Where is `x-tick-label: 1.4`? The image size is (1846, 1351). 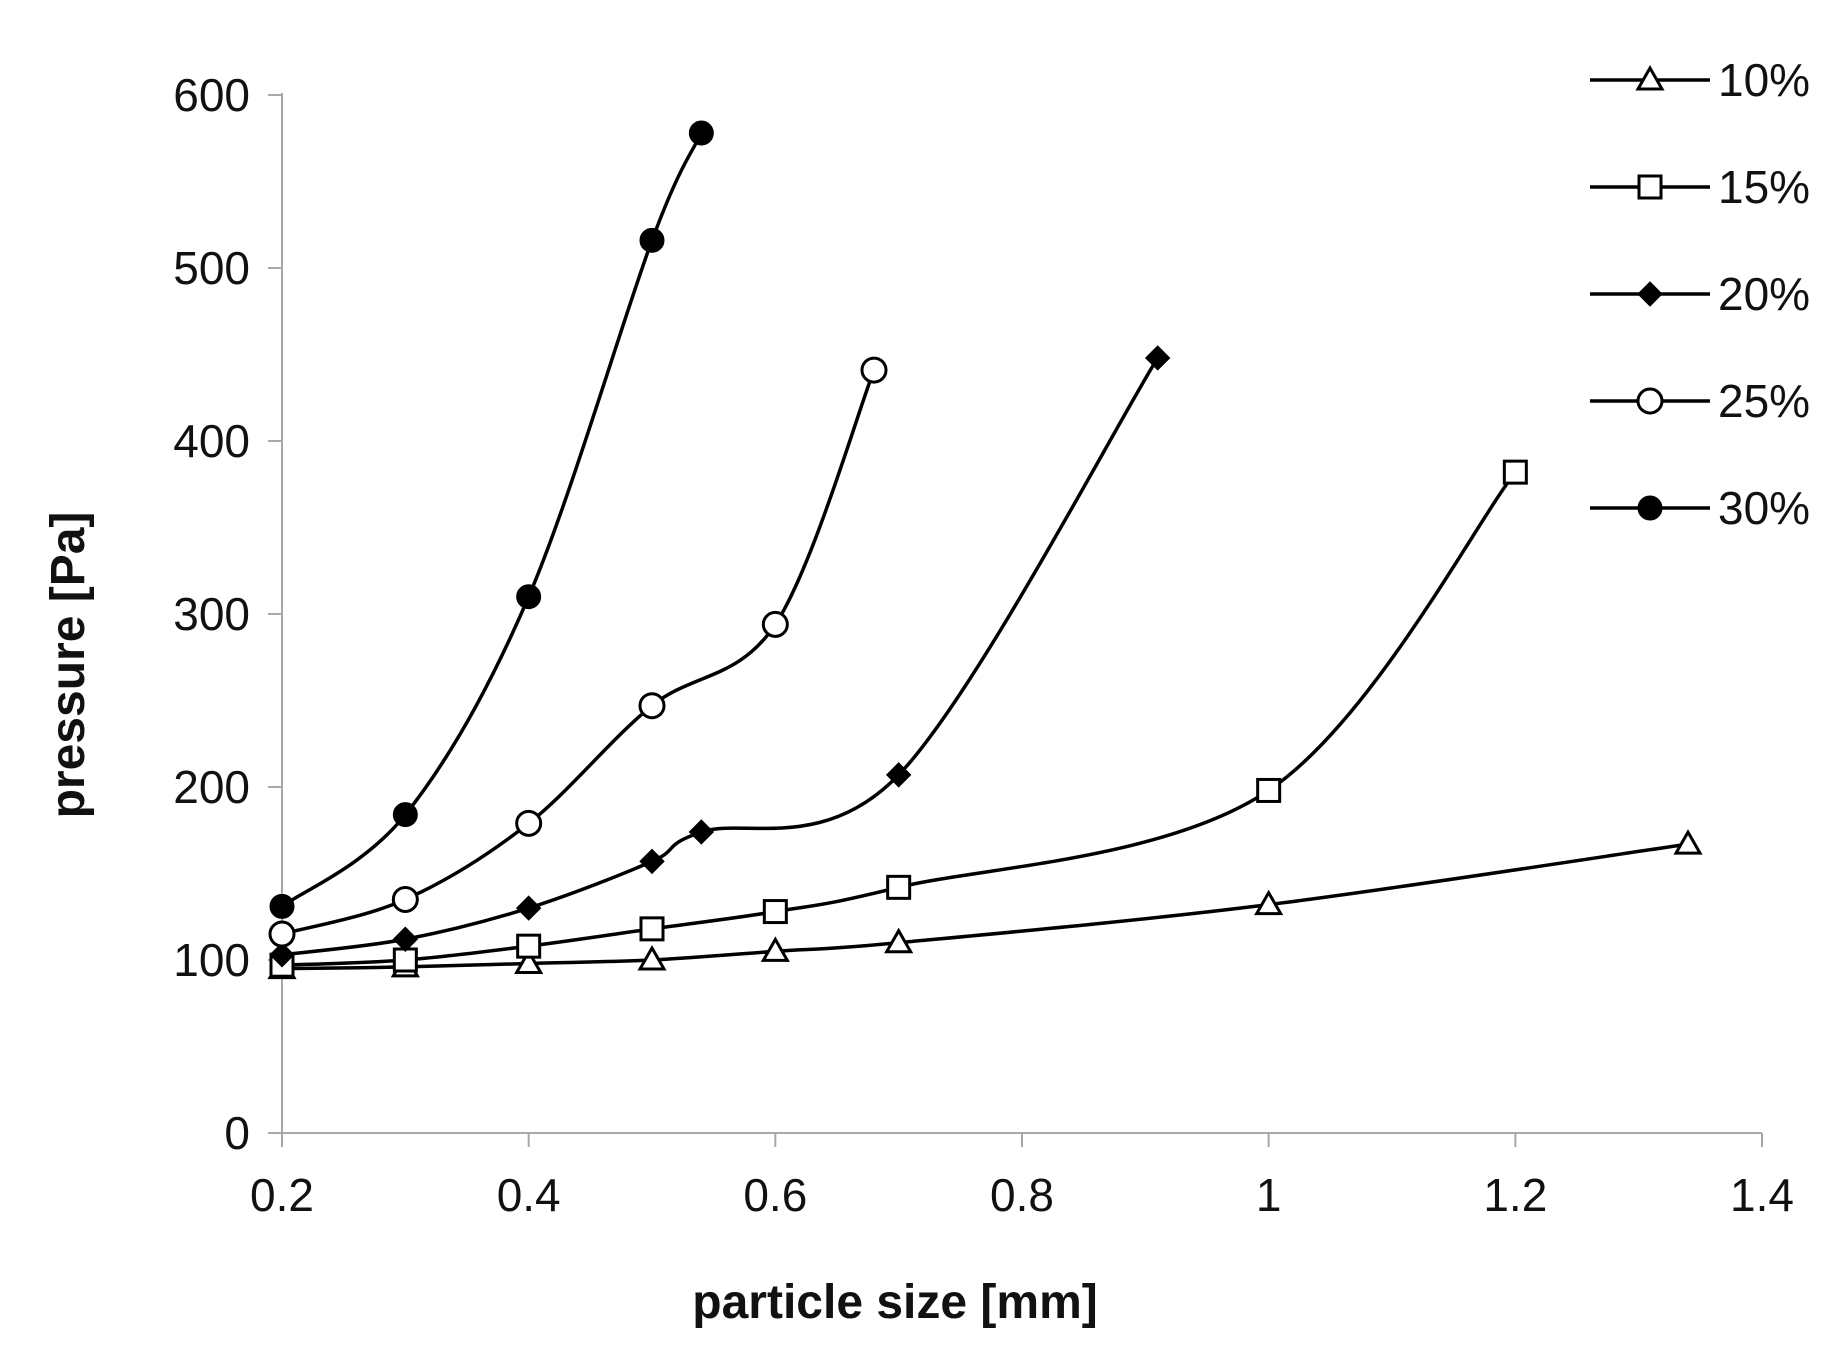 x-tick-label: 1.4 is located at coordinates (1762, 1195).